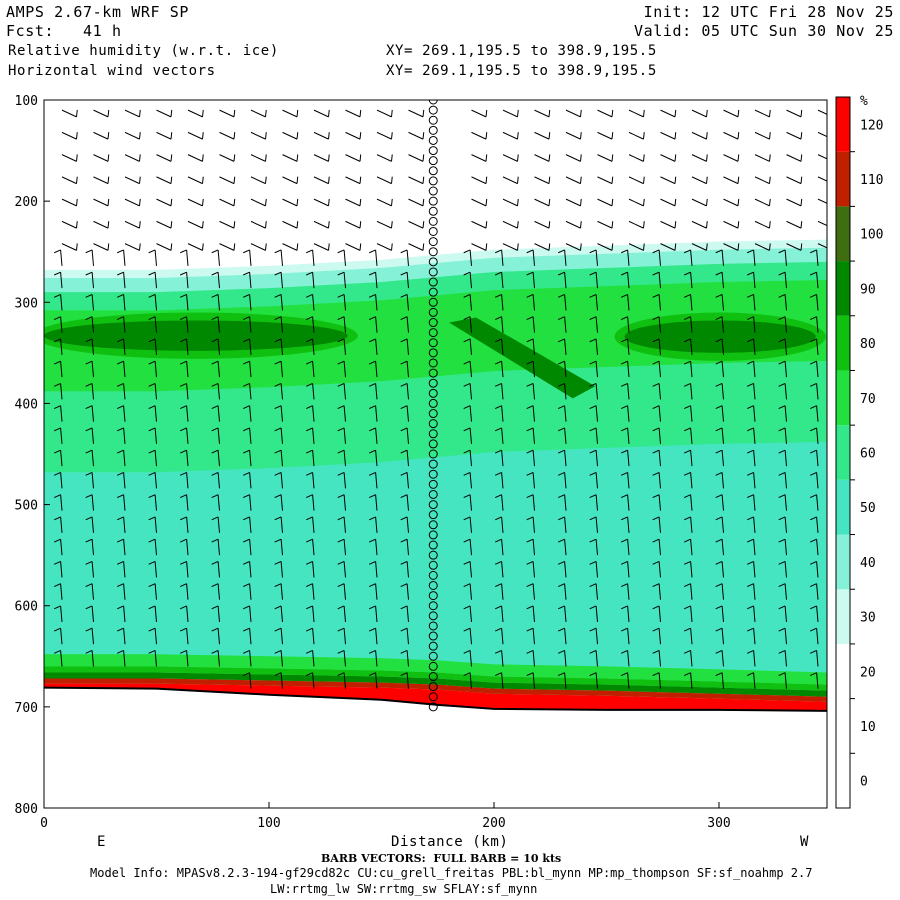  What do you see at coordinates (44, 823) in the screenshot?
I see `x-tick-label: 0` at bounding box center [44, 823].